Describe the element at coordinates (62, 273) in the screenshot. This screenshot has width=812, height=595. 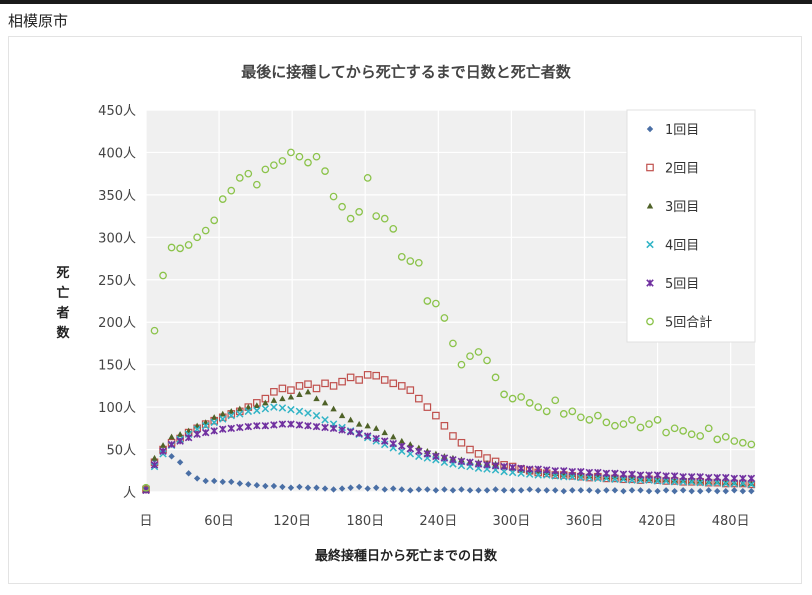
I see `y-axis-title-char: 死` at that location.